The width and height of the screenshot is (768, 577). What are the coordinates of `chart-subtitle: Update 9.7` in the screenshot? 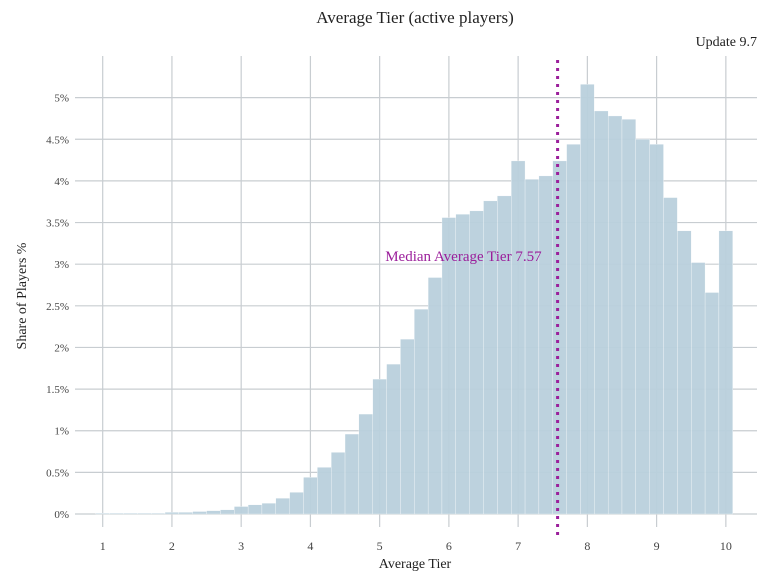 It's located at (726, 42).